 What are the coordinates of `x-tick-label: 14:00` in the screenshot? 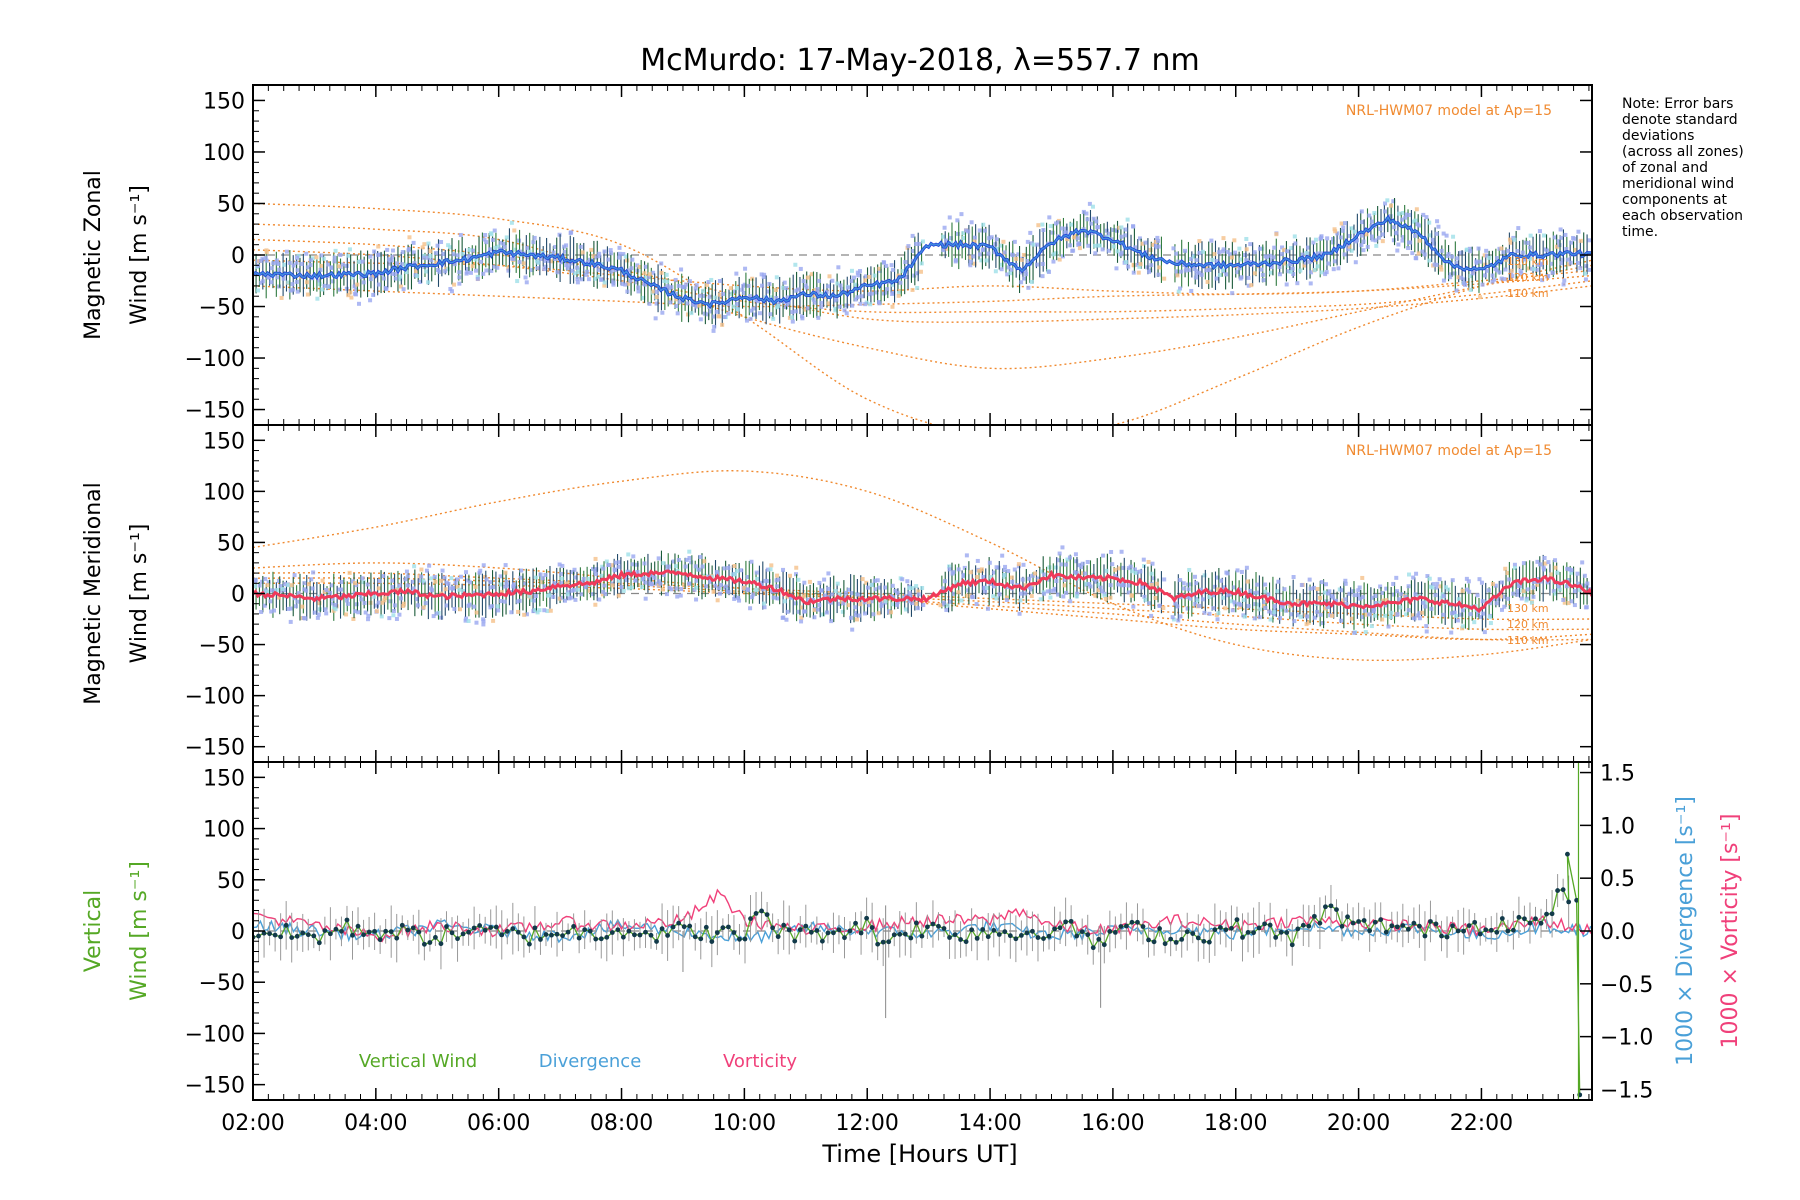 It's located at (989, 1123).